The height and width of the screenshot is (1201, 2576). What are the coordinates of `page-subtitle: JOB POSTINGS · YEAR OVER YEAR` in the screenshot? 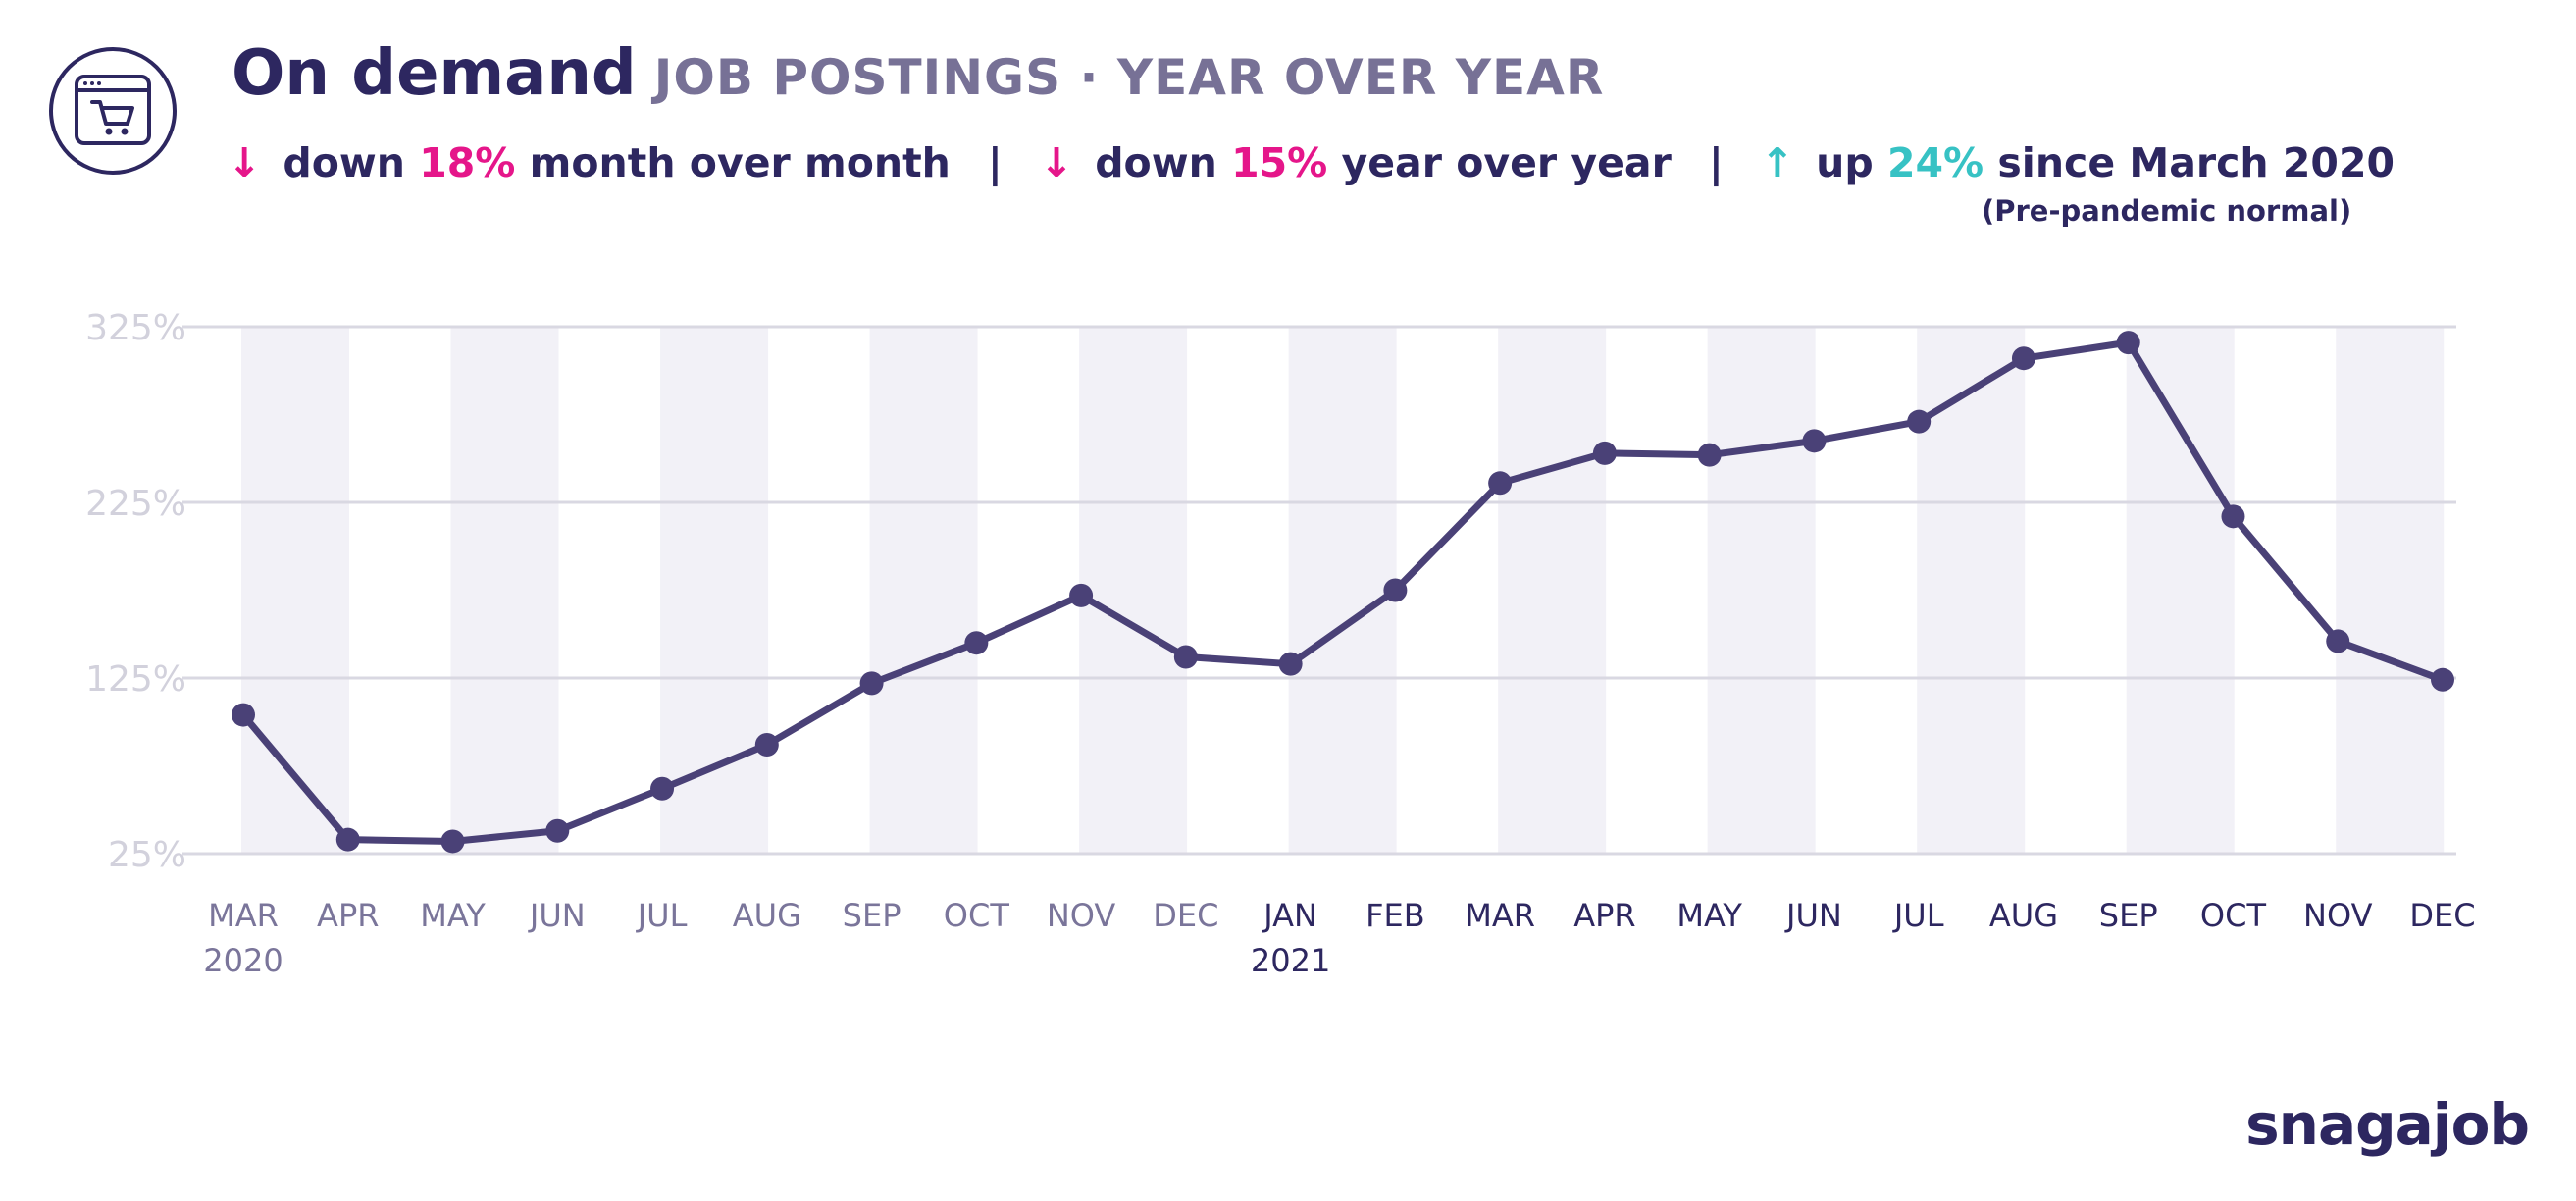 It's located at (1129, 77).